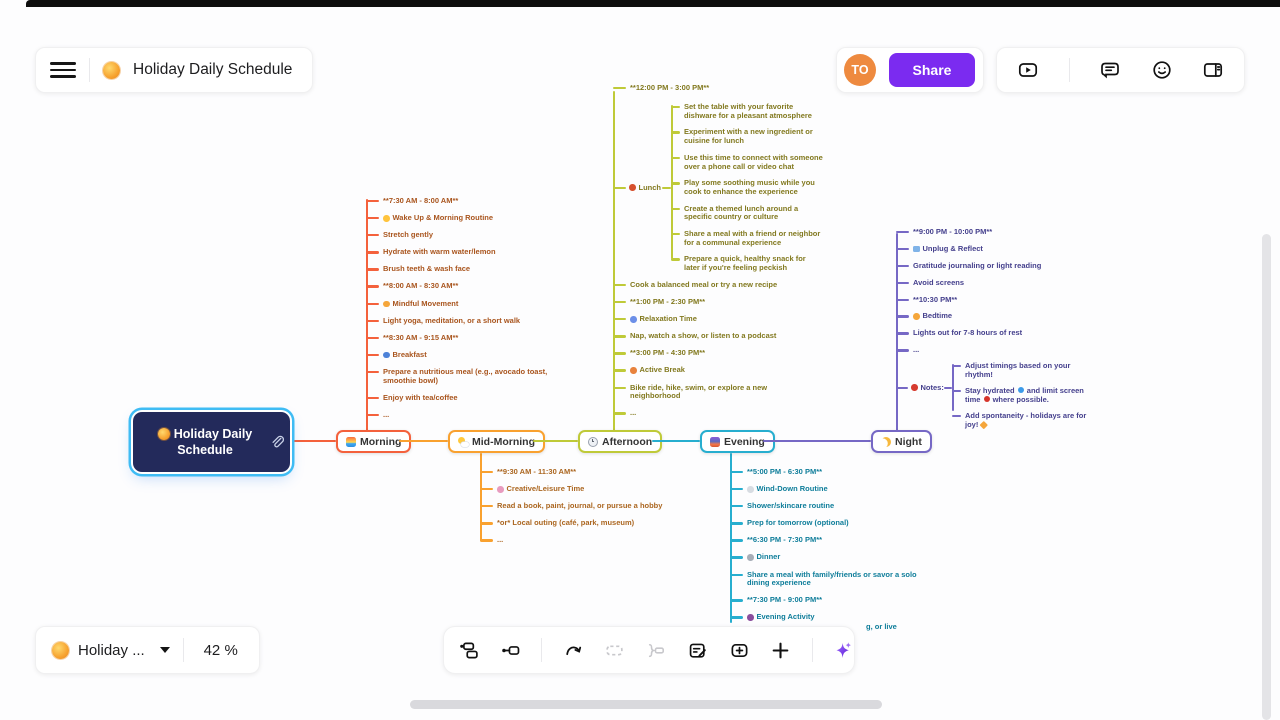 Image resolution: width=1280 pixels, height=720 pixels. Describe the element at coordinates (459, 286) in the screenshot. I see `mindmap-item: **8:00 AM - 8:30 AM**` at that location.